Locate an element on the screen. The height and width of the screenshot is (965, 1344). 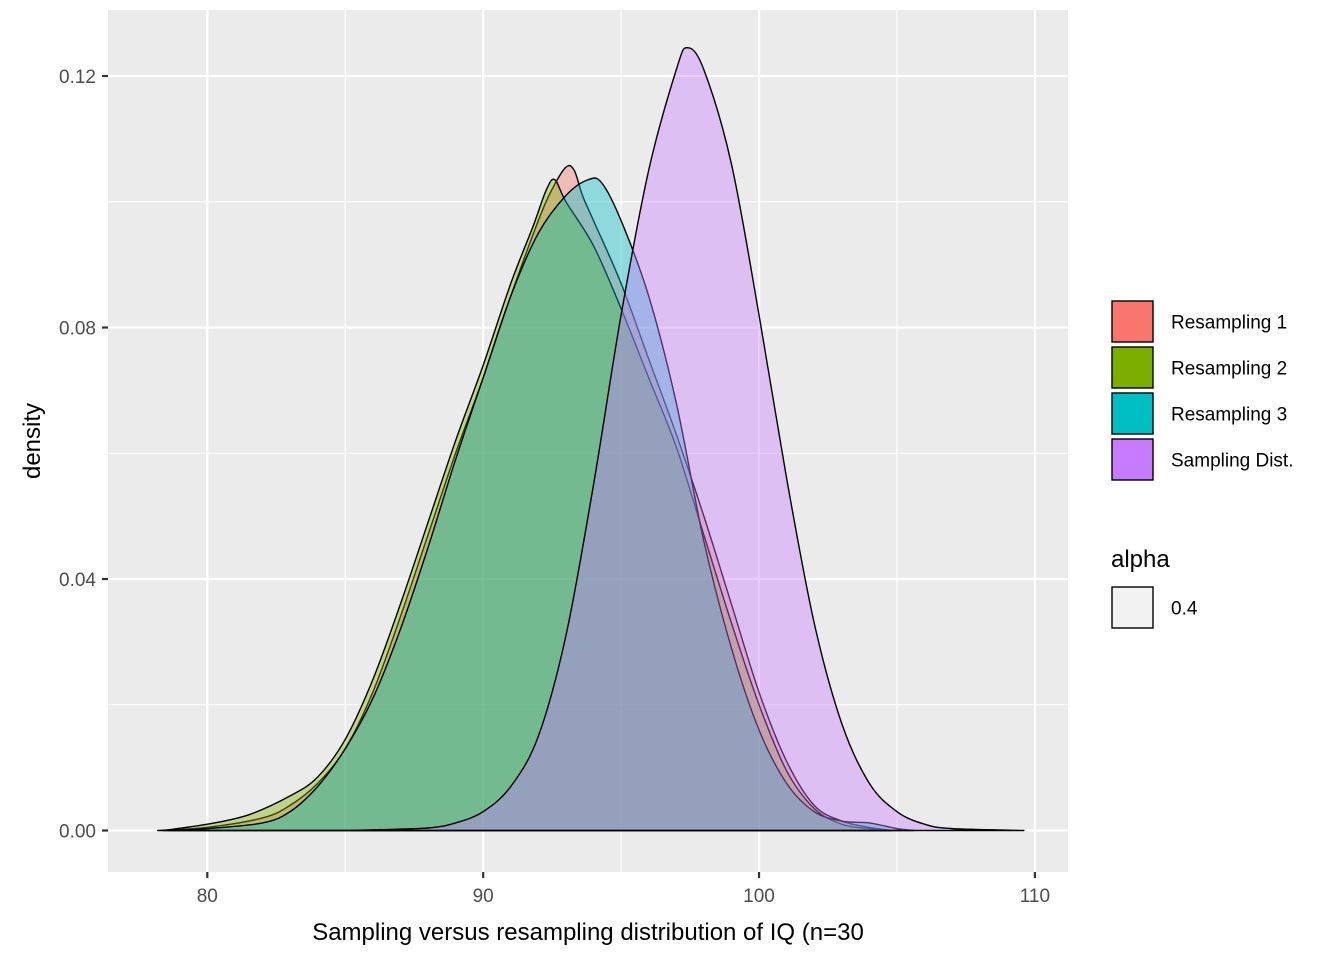
x-axis-ticks: 80 90 100 110 is located at coordinates (623, 889).